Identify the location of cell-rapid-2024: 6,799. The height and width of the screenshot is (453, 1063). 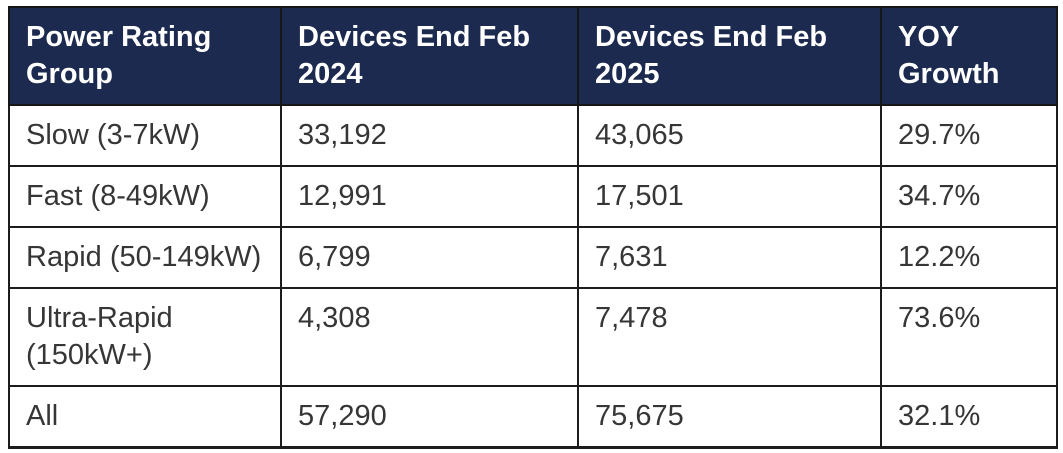
(429, 257).